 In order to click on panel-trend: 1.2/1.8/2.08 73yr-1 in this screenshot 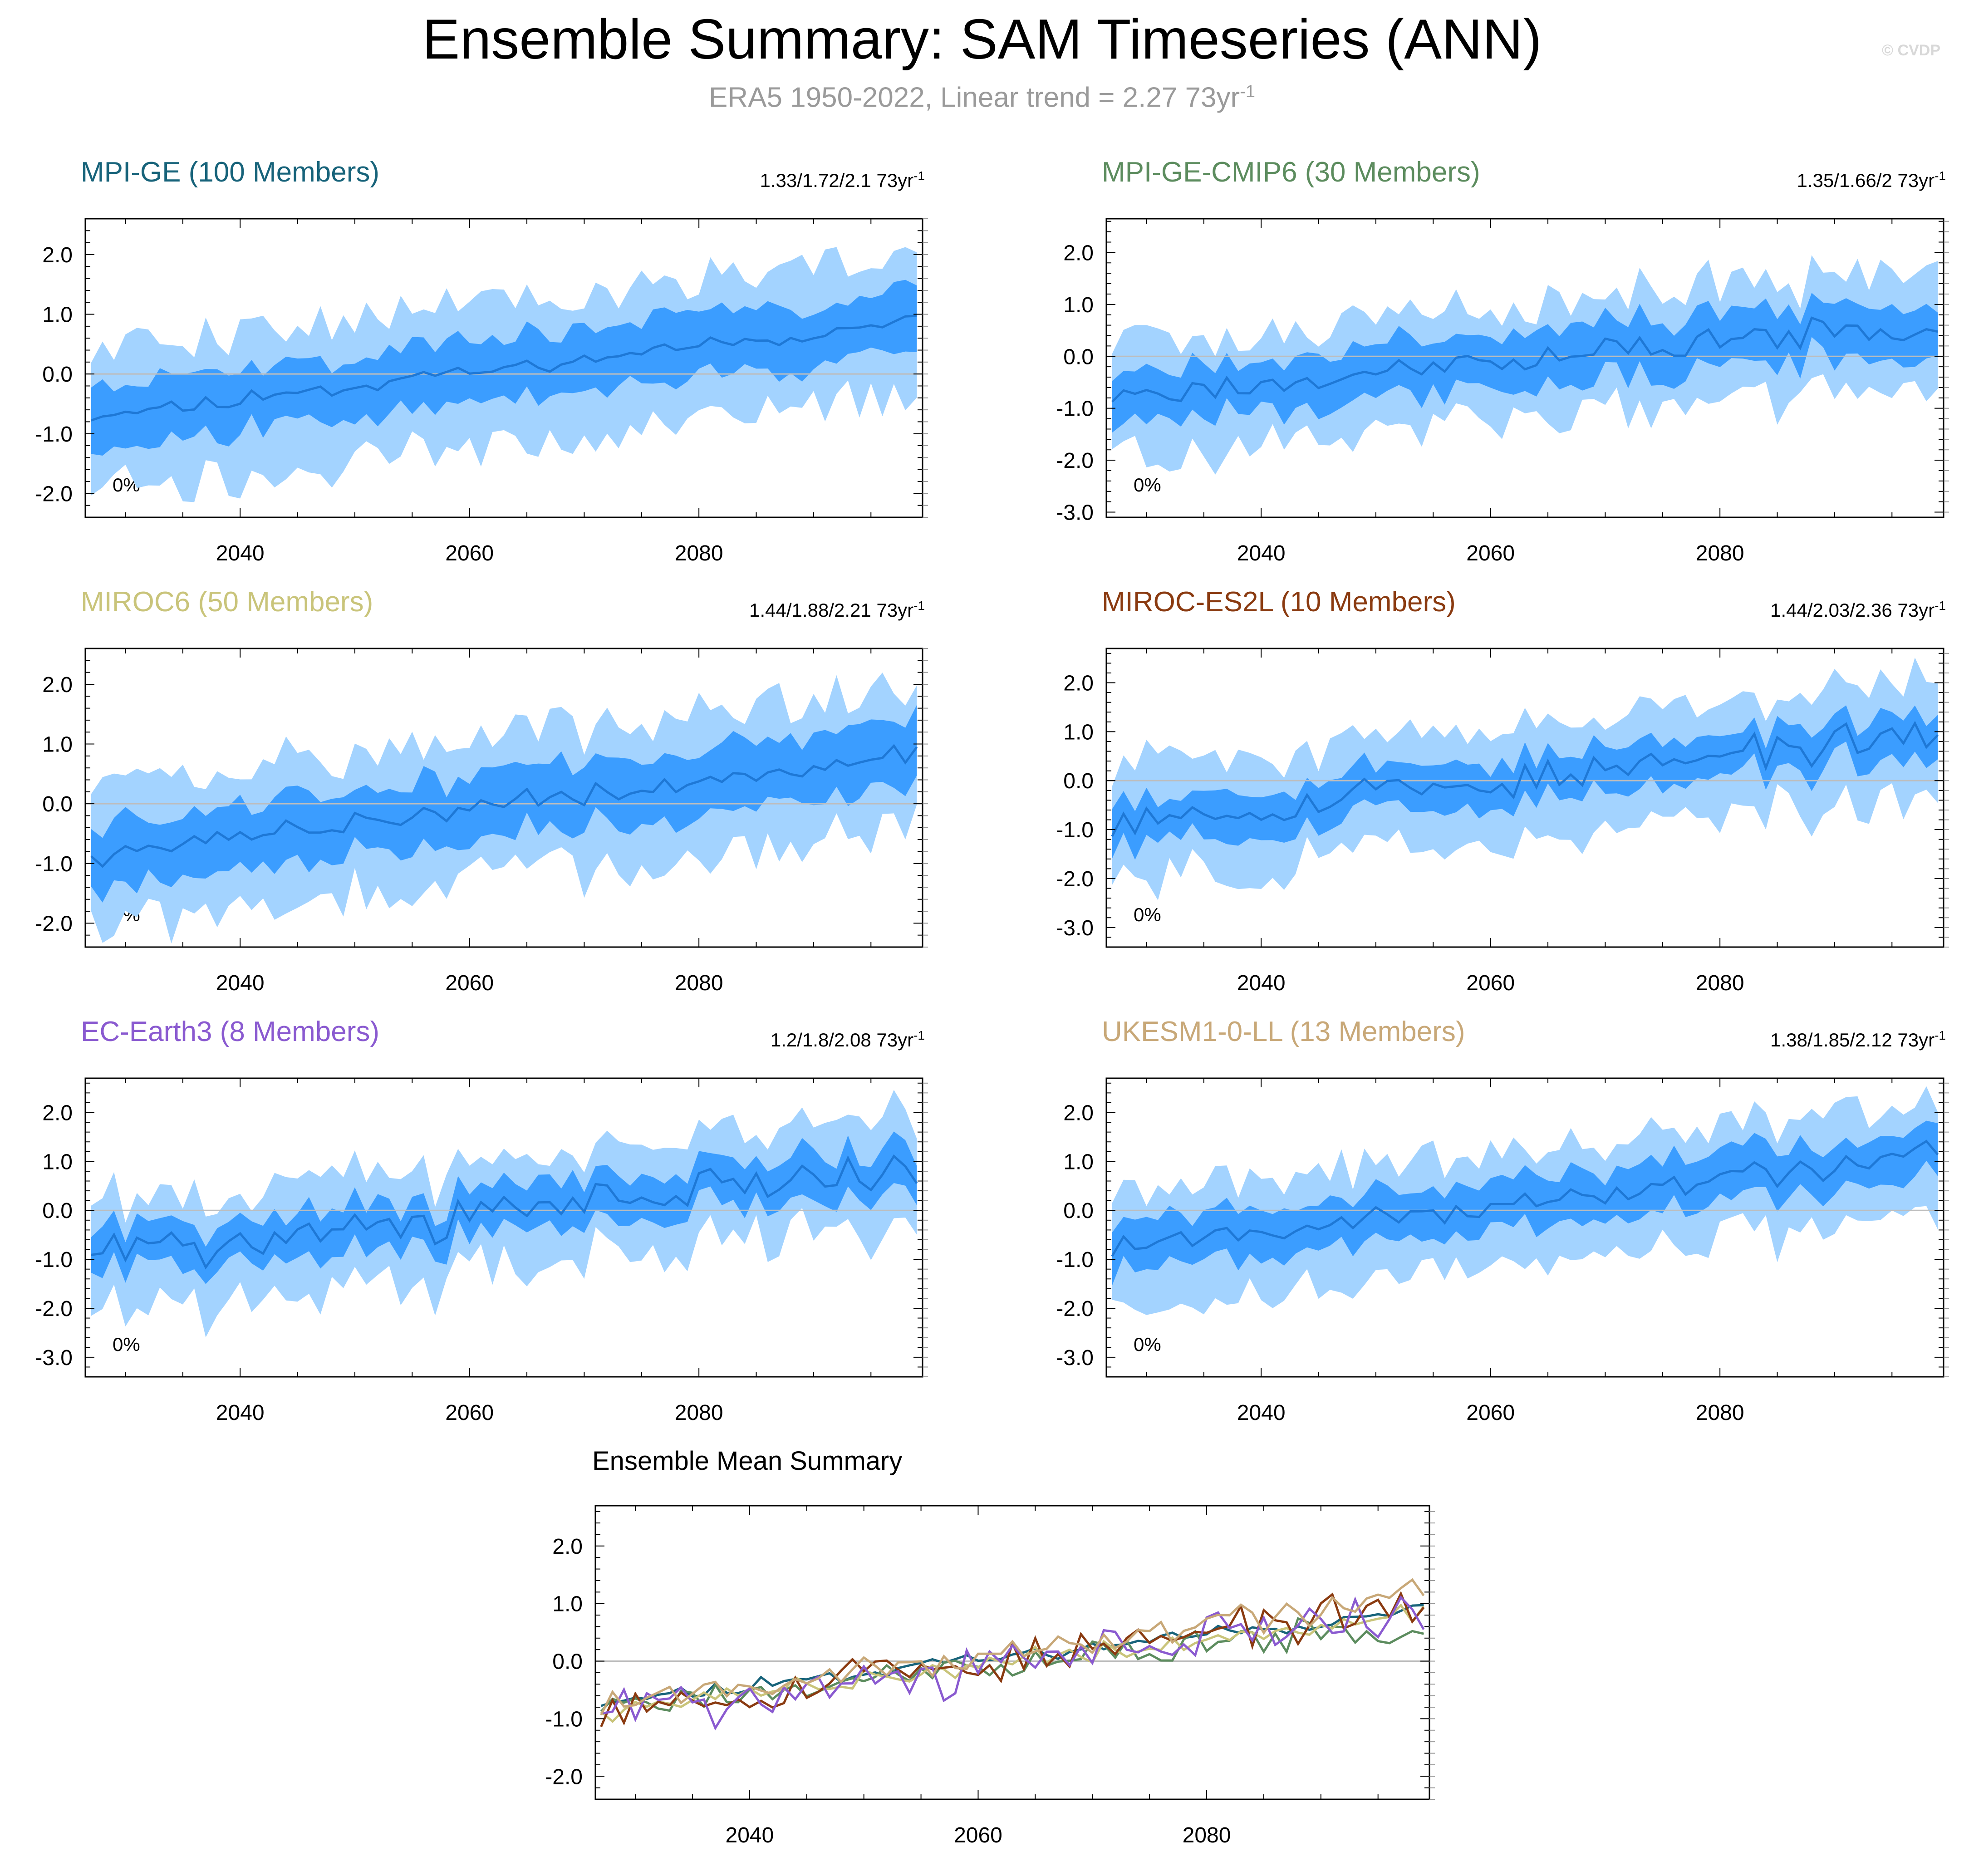, I will do `click(848, 1038)`.